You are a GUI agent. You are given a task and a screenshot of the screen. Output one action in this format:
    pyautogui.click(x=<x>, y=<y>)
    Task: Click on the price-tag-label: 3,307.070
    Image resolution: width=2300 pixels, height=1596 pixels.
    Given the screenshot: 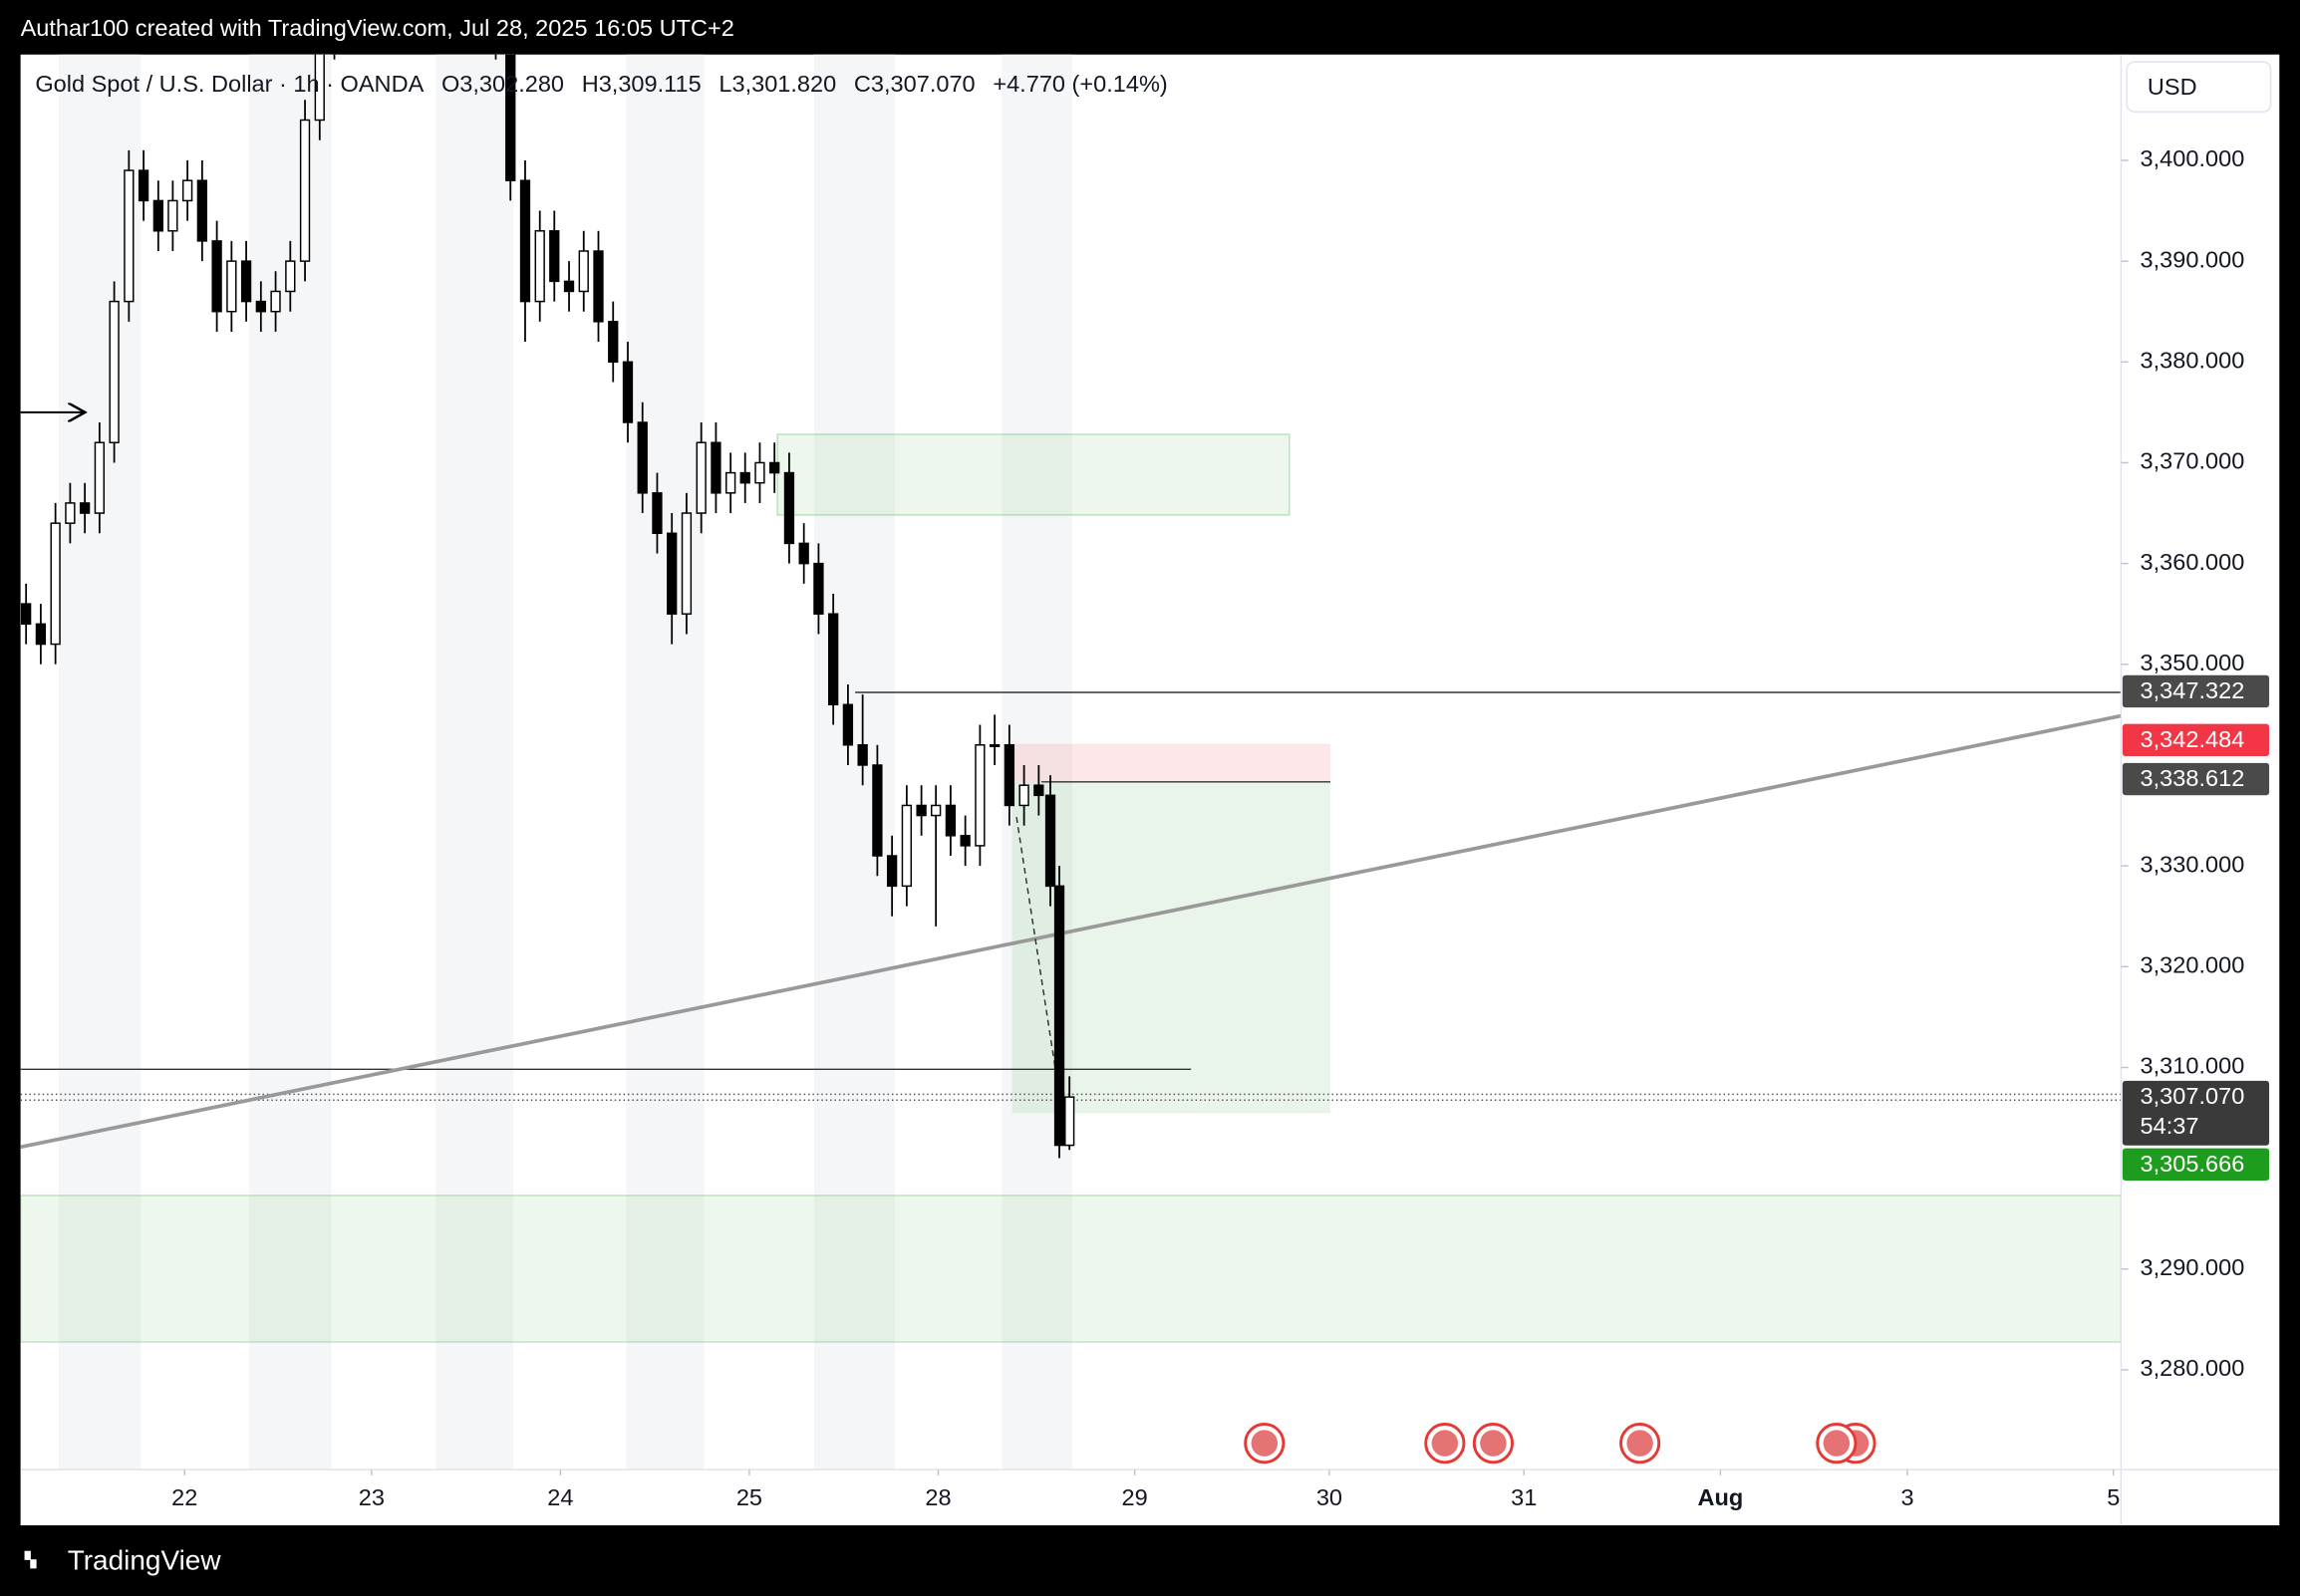 What is the action you would take?
    pyautogui.click(x=2193, y=1096)
    